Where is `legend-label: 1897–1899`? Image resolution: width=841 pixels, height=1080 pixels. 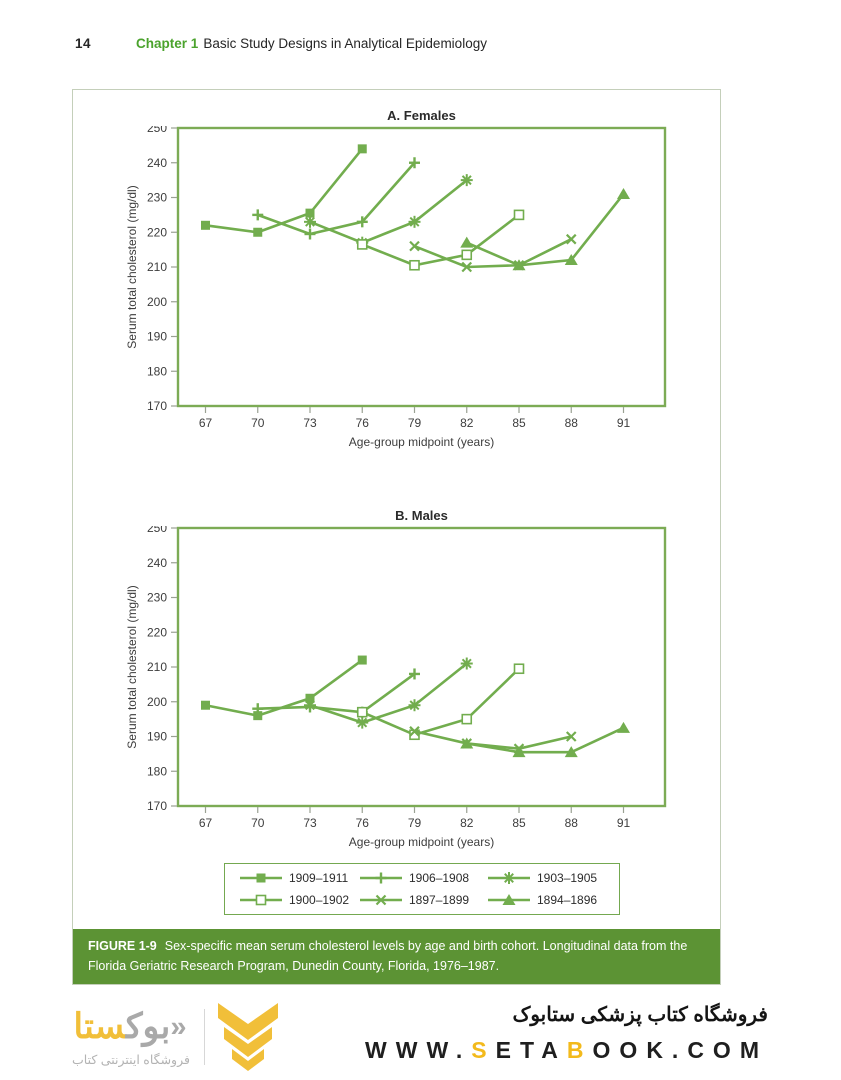
legend-label: 1897–1899 is located at coordinates (439, 900).